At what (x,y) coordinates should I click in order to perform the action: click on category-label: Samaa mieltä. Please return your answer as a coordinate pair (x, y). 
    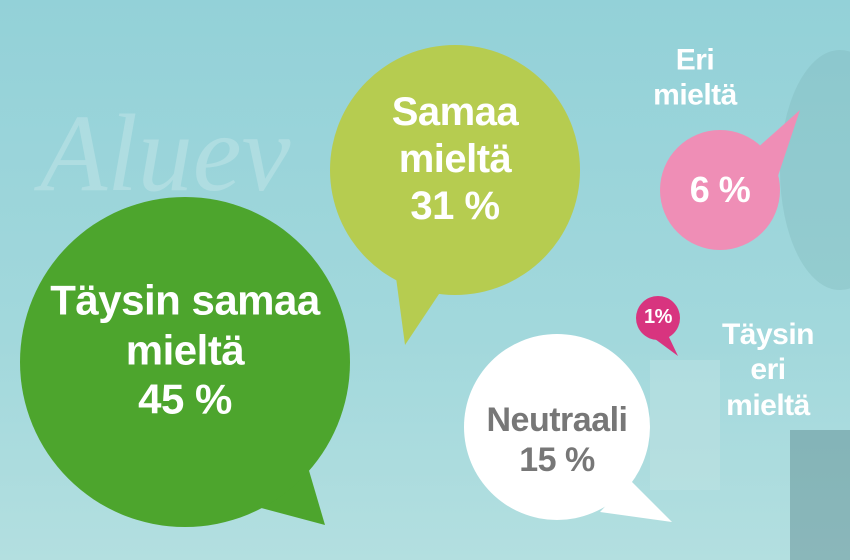
    Looking at the image, I should click on (455, 136).